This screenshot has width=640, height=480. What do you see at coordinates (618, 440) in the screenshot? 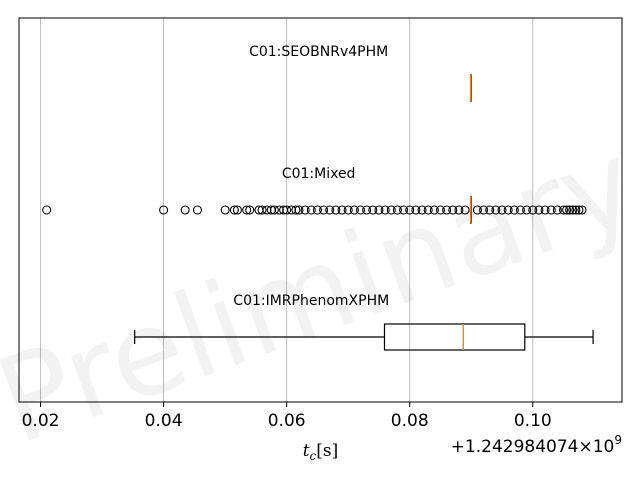
I see `offset-exponent: 9` at bounding box center [618, 440].